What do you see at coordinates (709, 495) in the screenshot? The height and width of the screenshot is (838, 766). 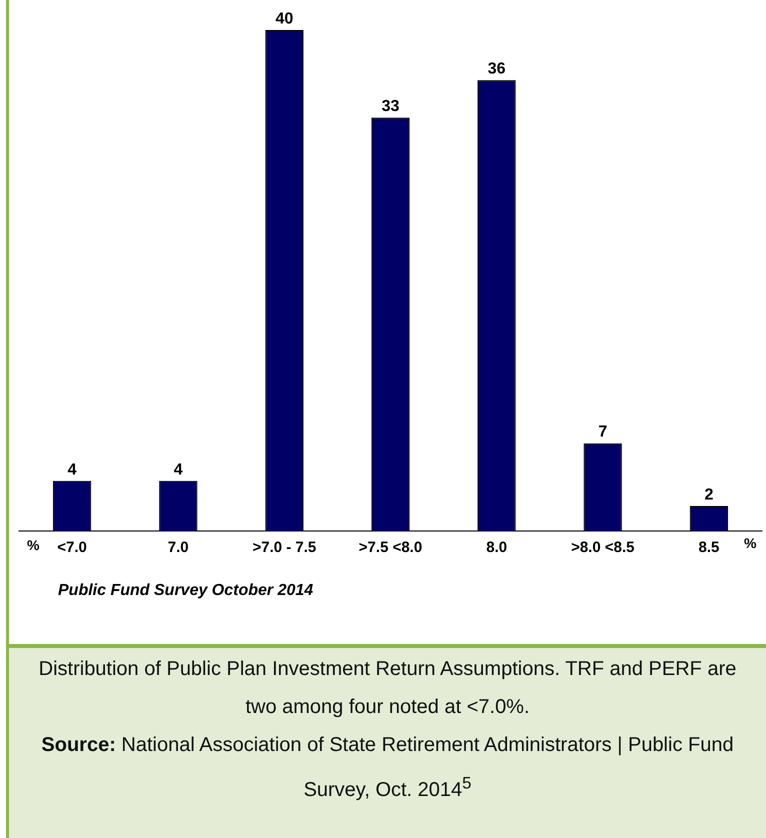 I see `data-label: 2` at bounding box center [709, 495].